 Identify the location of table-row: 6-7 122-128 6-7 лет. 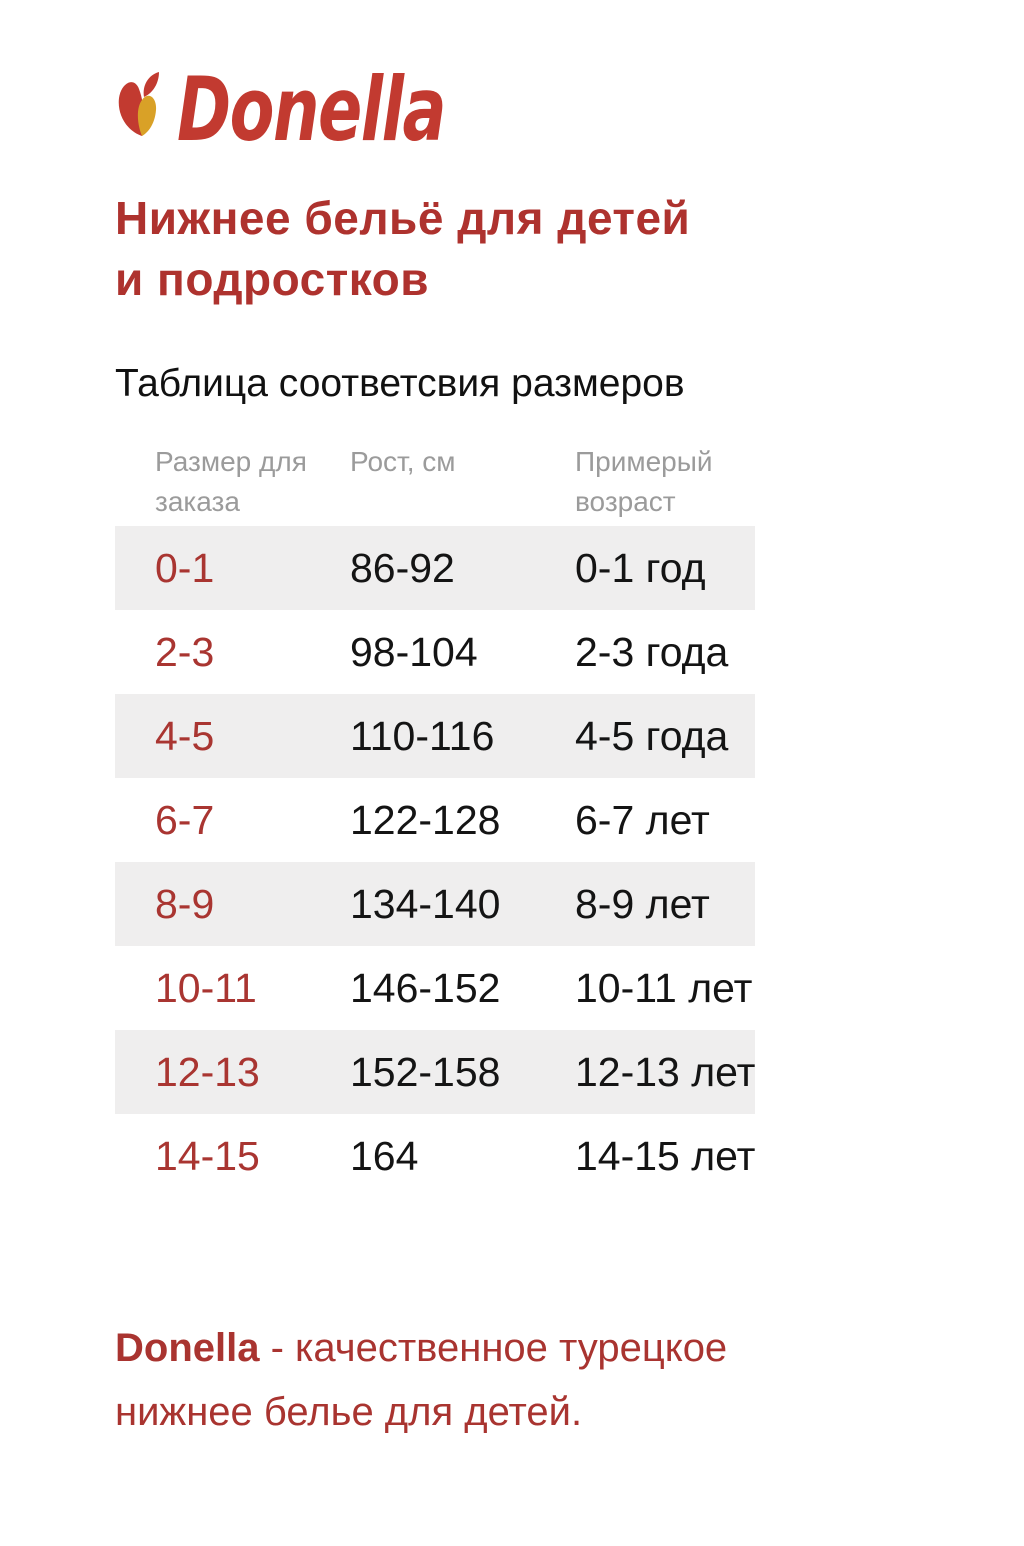
(435, 820).